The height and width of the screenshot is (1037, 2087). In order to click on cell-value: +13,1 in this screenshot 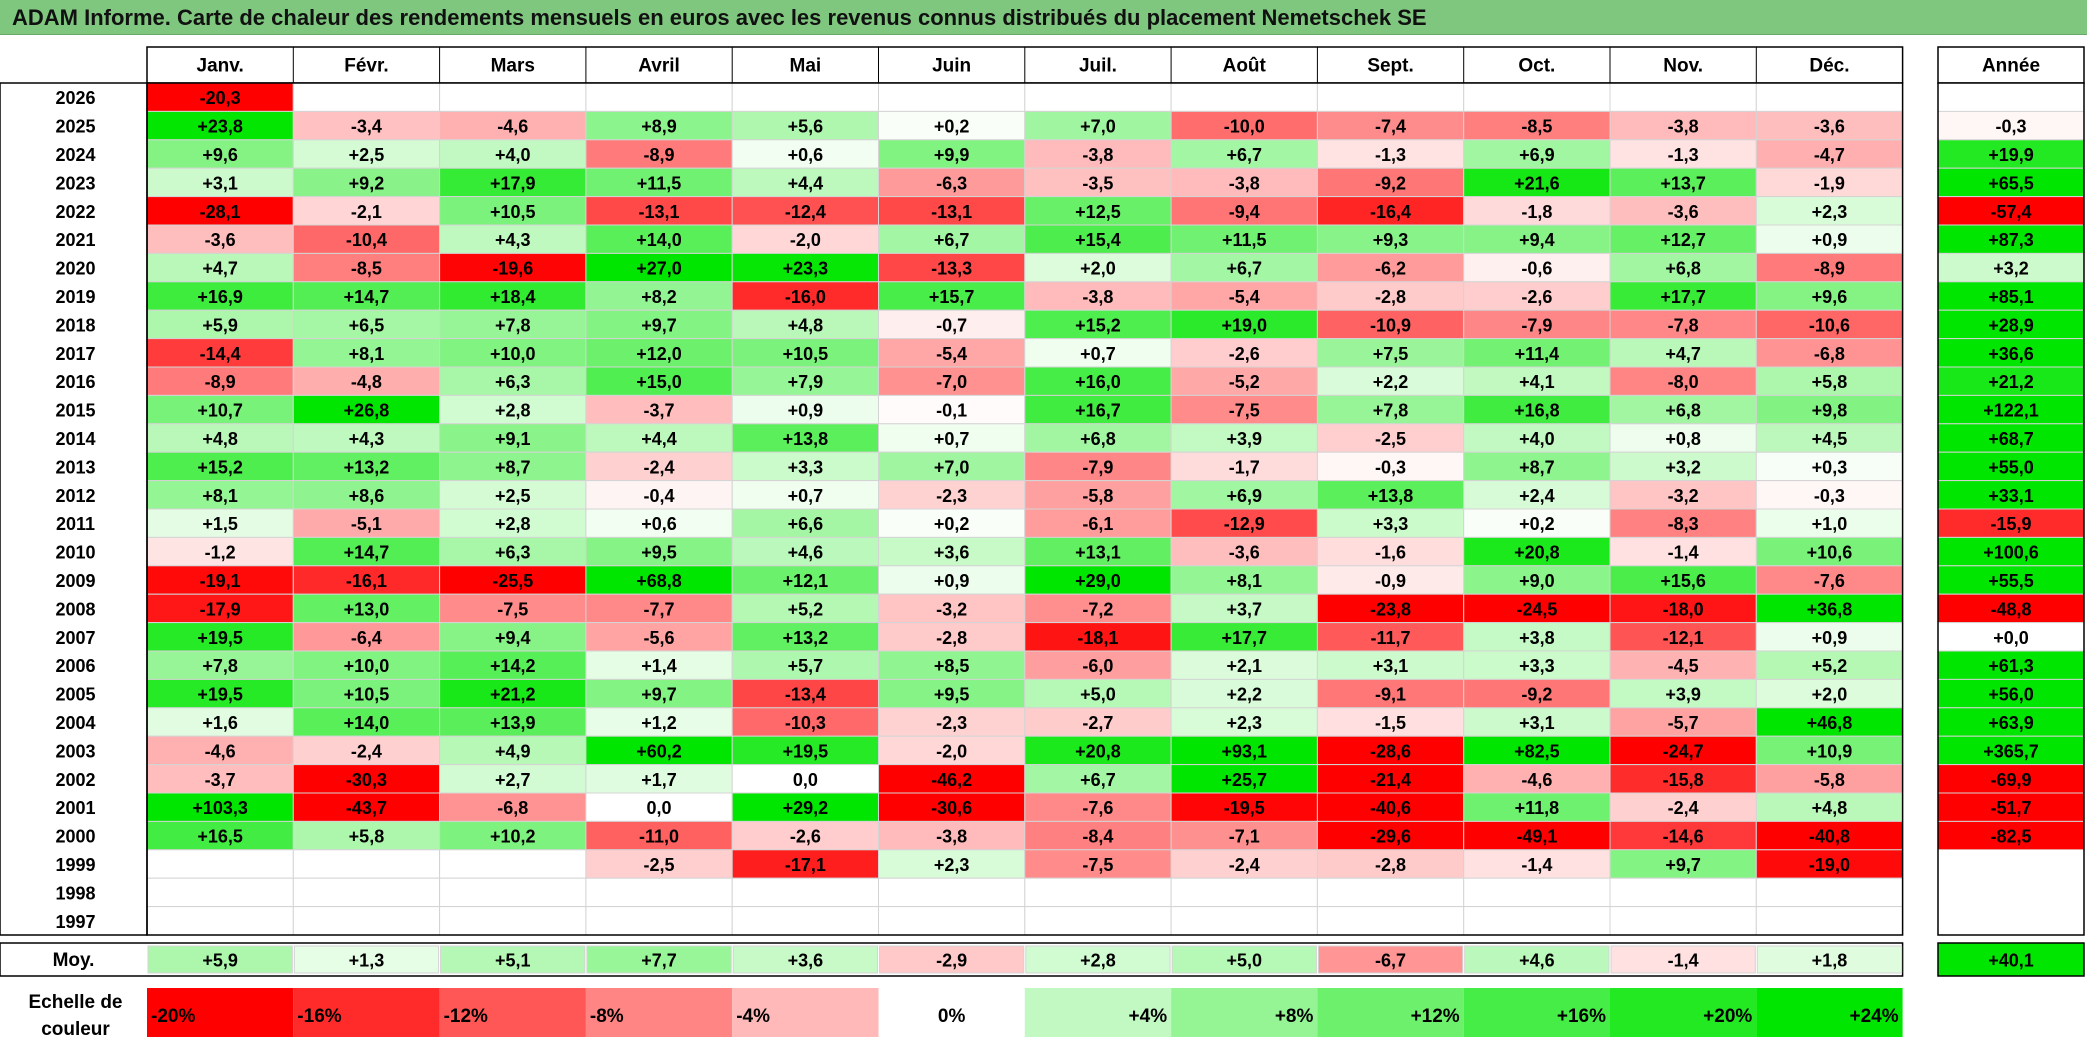, I will do `click(1098, 553)`.